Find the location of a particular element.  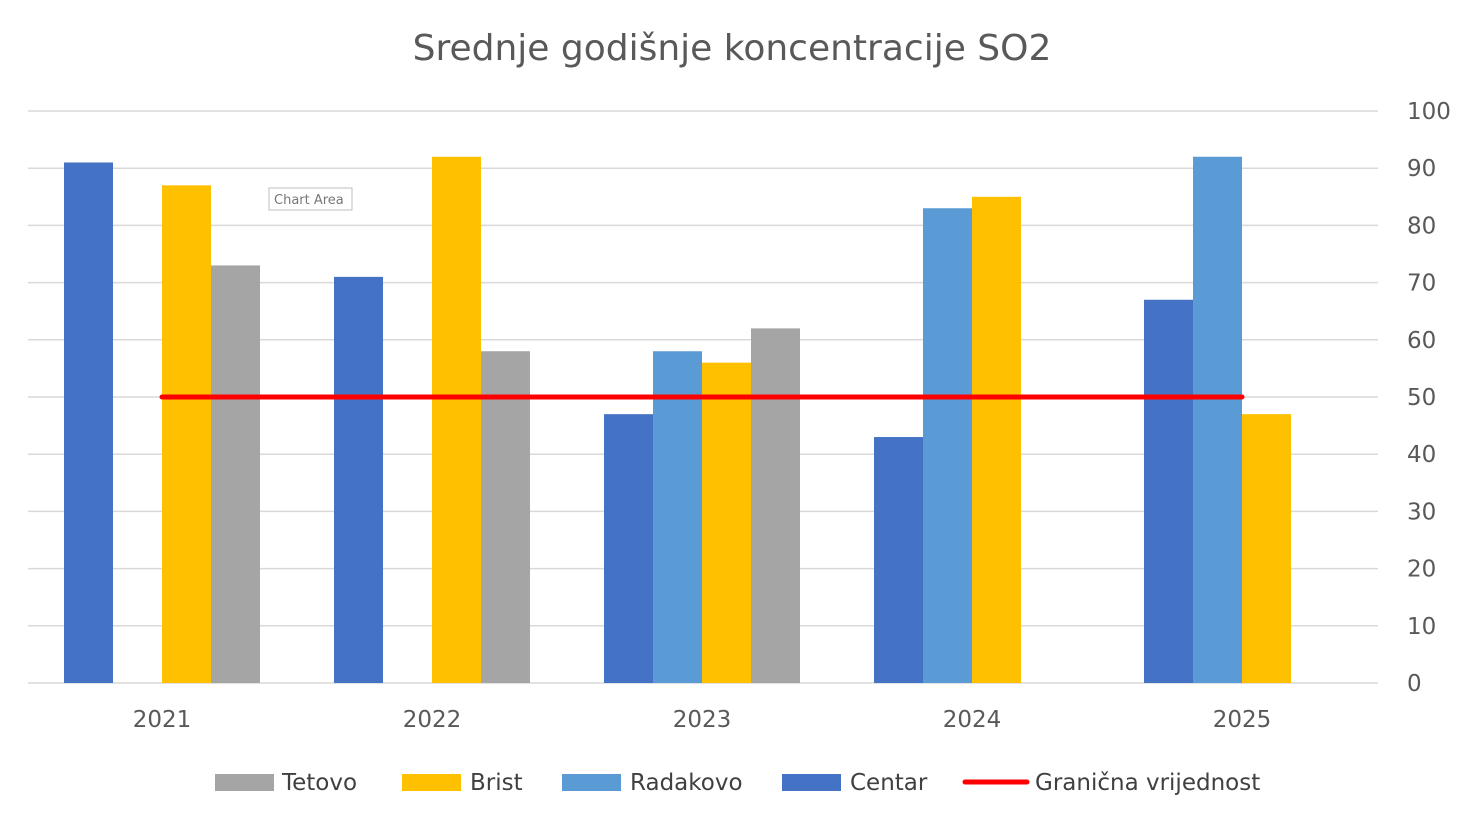

legend-label: Centar is located at coordinates (889, 783).